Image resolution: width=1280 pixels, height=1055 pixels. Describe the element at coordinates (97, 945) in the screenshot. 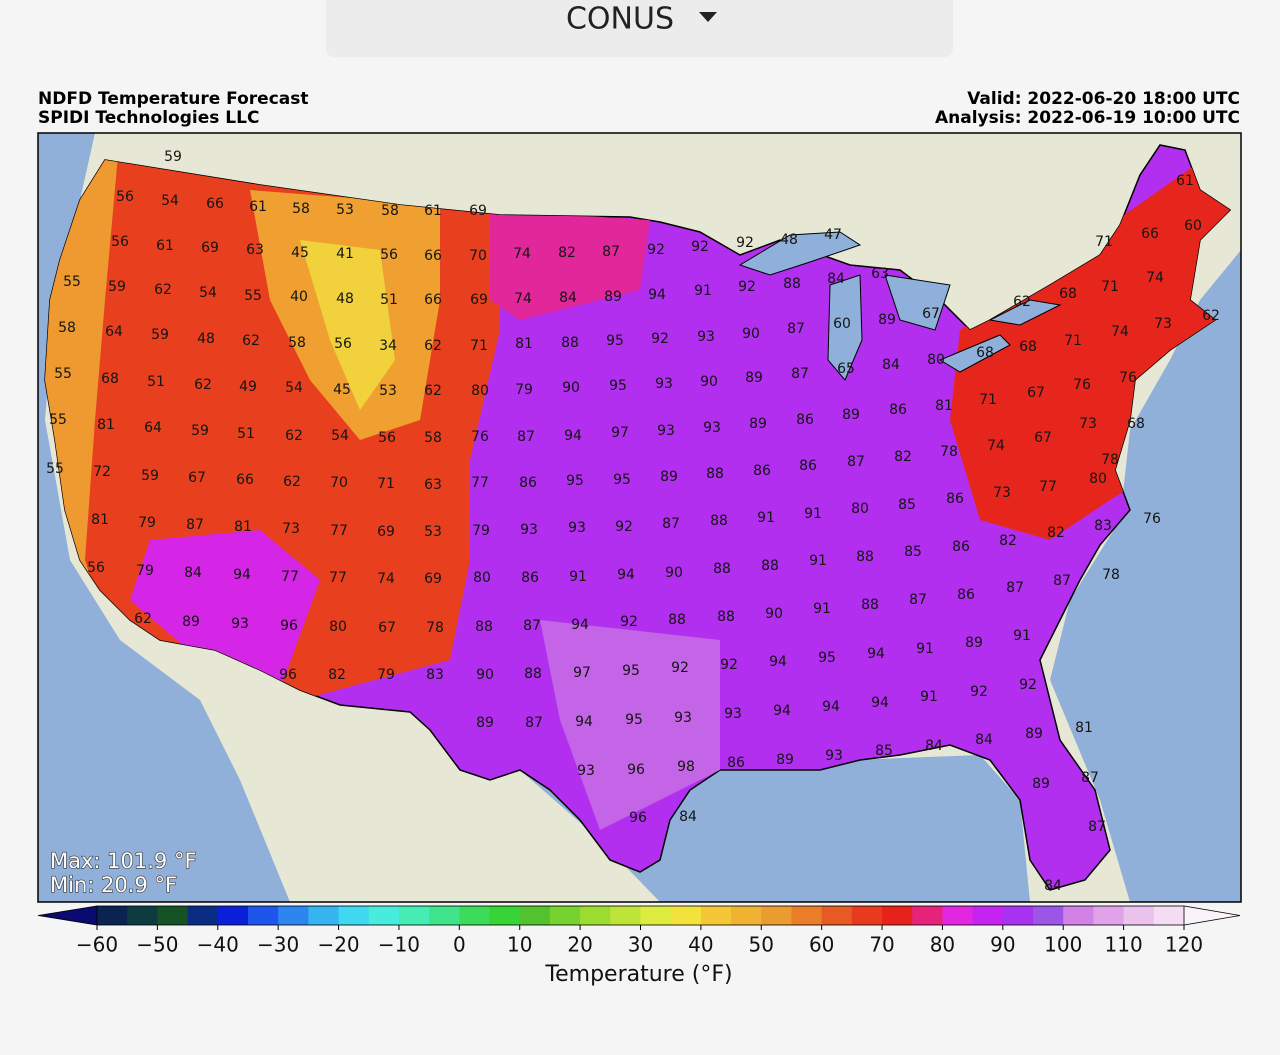

I see `colorbar-tick-label: −60` at that location.